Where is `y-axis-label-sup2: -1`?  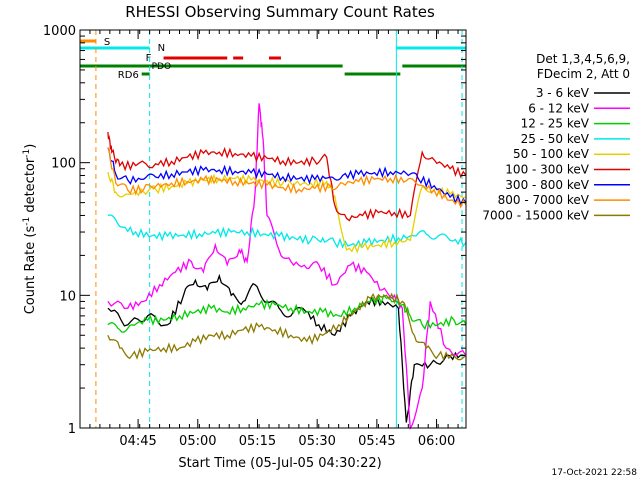
y-axis-label-sup2: -1 is located at coordinates (27, 153).